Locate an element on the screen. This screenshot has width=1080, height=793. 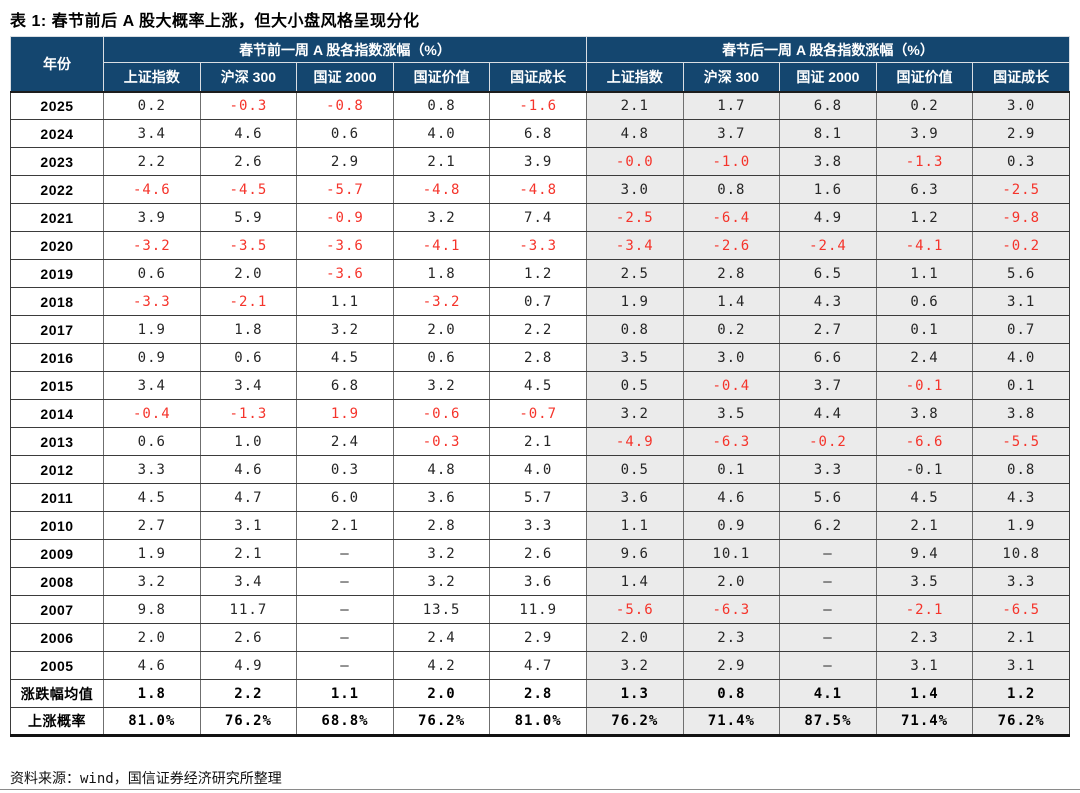
value-cell: 1.9 is located at coordinates (152, 329).